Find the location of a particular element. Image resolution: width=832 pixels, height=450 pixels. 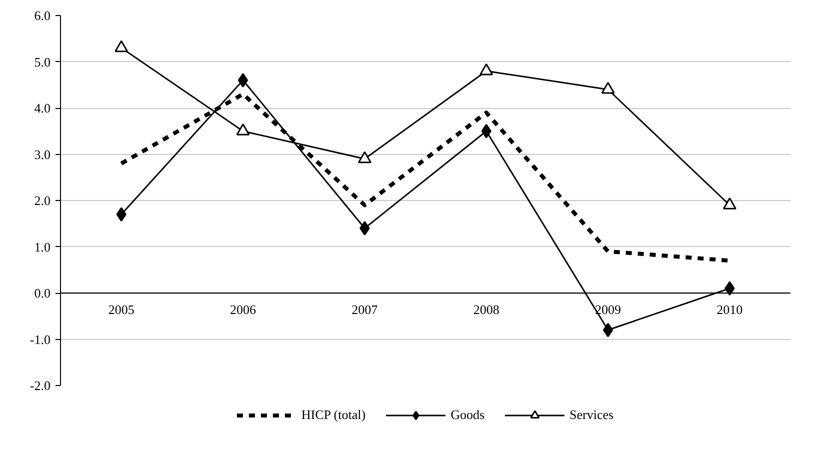

legend-label: Goods is located at coordinates (467, 415).